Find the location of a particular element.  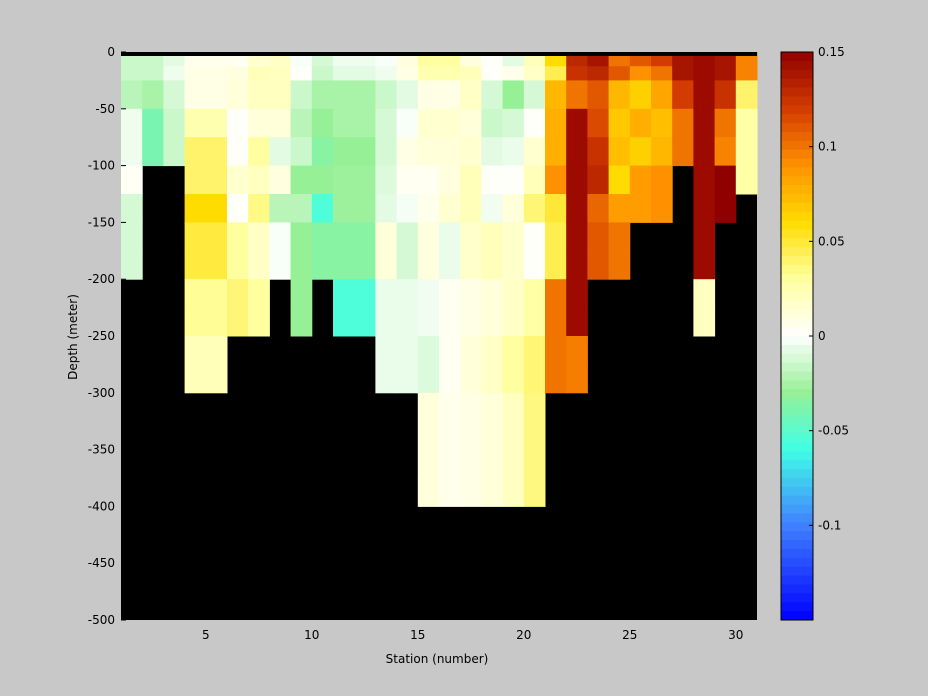

y-tick-label: -400 is located at coordinates (101, 506).